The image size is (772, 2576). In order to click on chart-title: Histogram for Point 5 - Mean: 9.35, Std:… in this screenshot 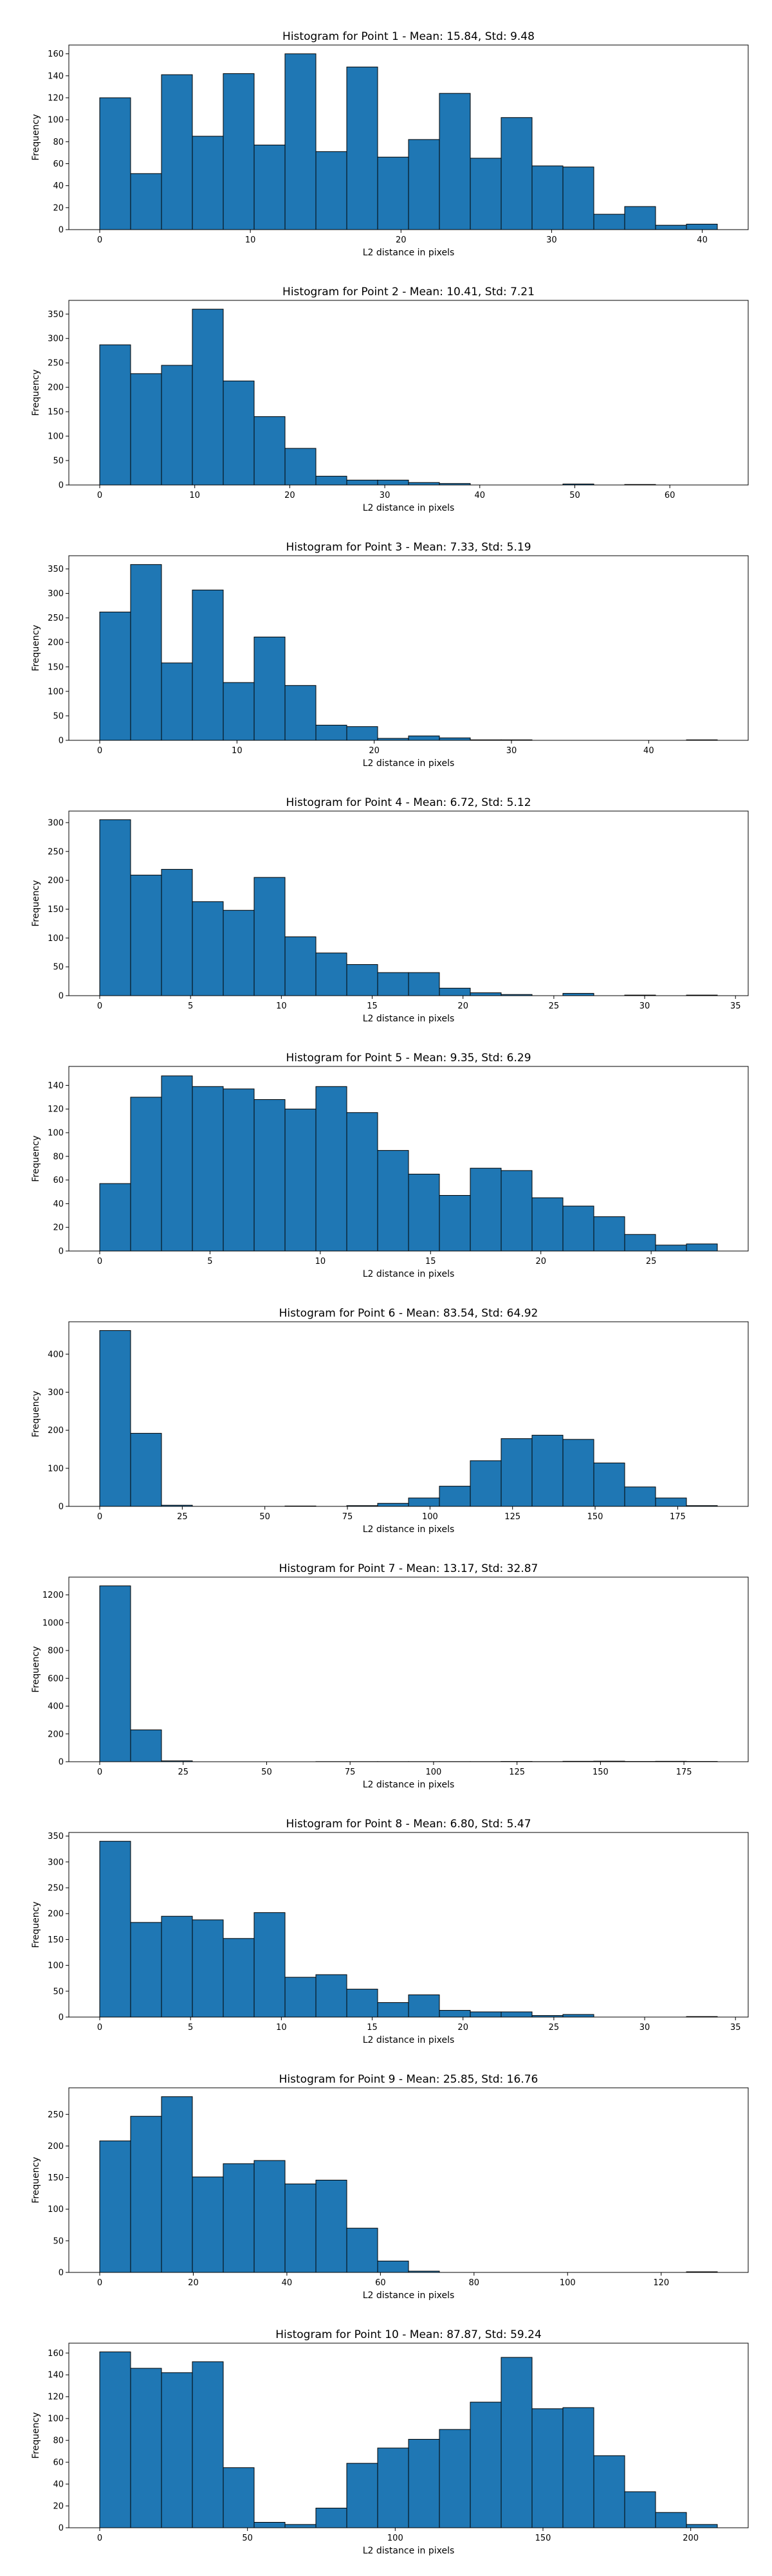, I will do `click(408, 1058)`.